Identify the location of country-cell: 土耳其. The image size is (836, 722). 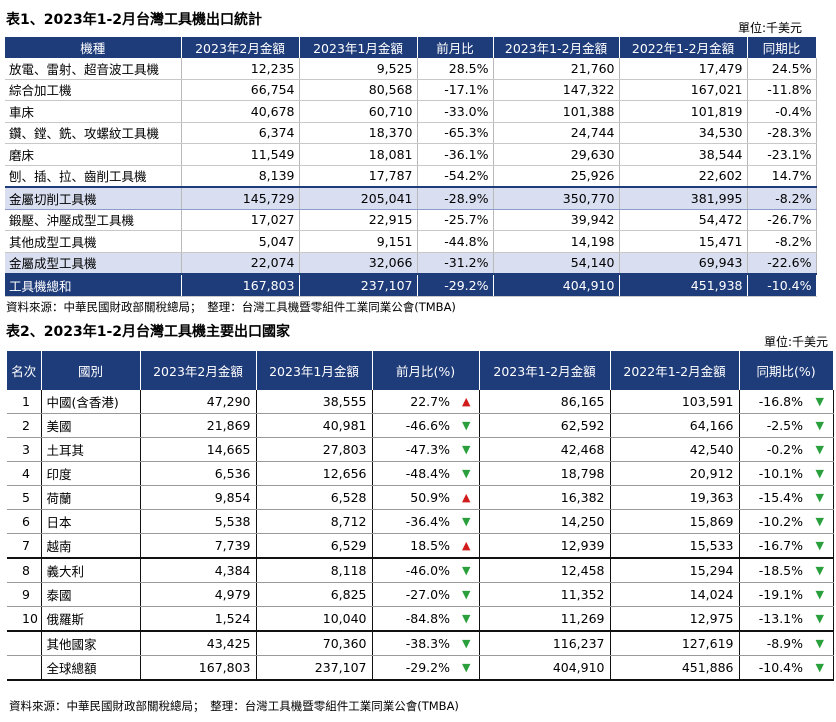
(91, 449).